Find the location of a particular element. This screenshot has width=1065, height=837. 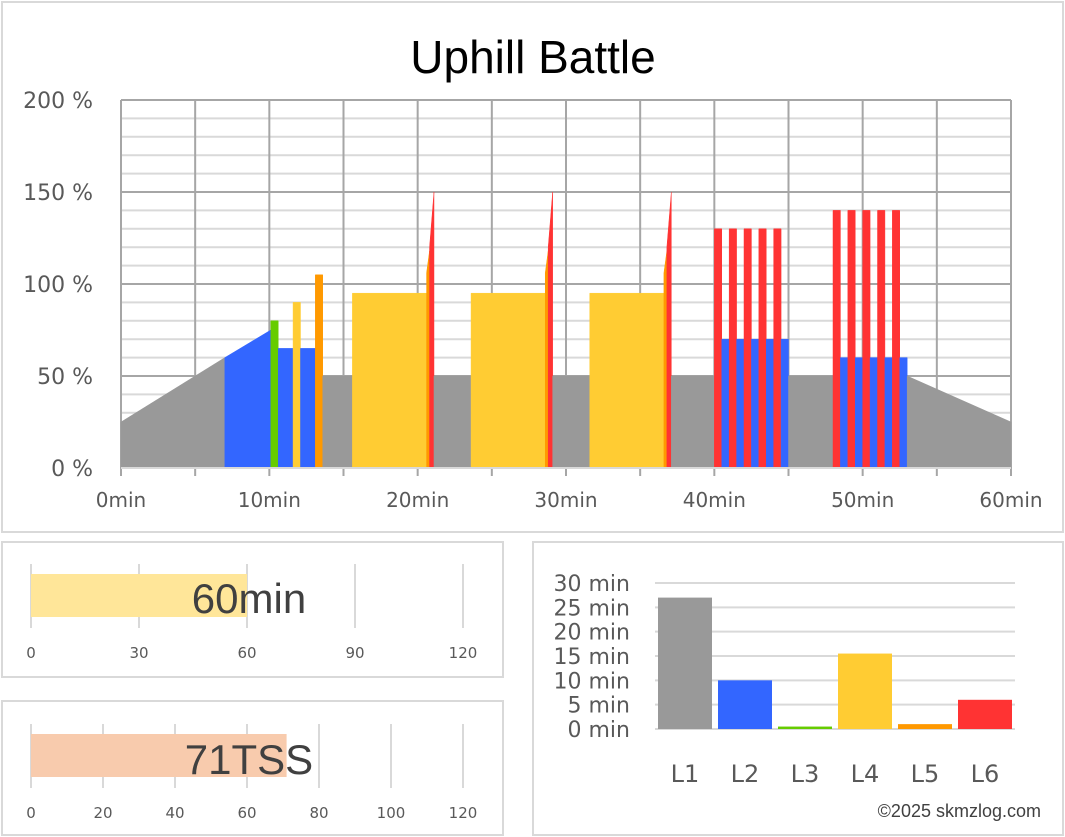

x-tick-label: 20min is located at coordinates (417, 500).